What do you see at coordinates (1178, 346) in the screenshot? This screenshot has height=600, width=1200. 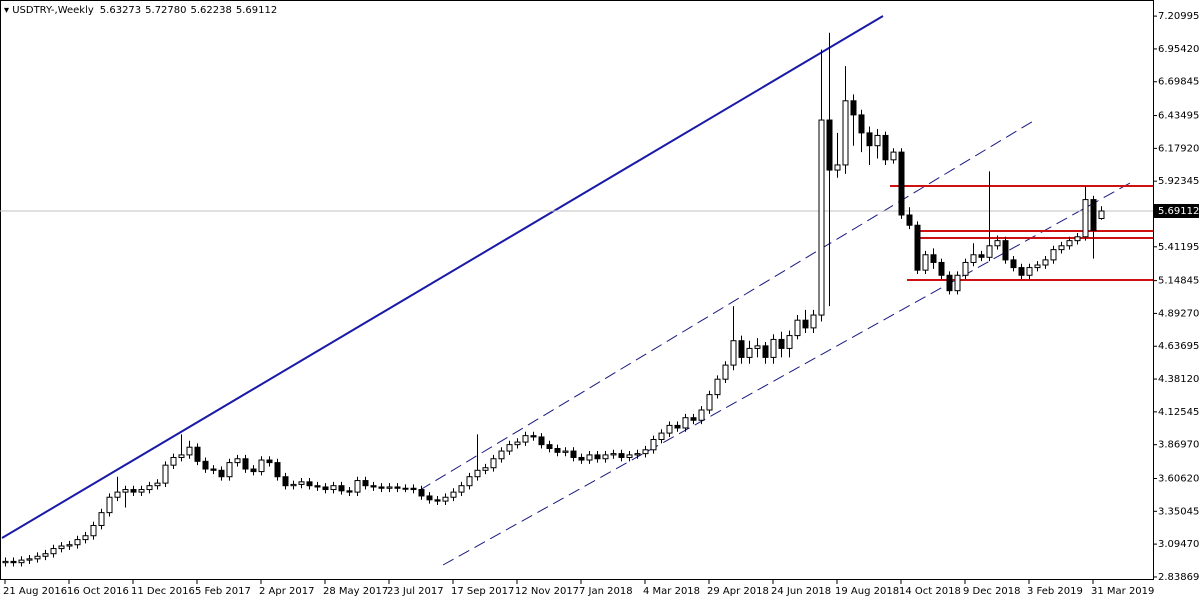 I see `y-tick-label: 4.63695` at bounding box center [1178, 346].